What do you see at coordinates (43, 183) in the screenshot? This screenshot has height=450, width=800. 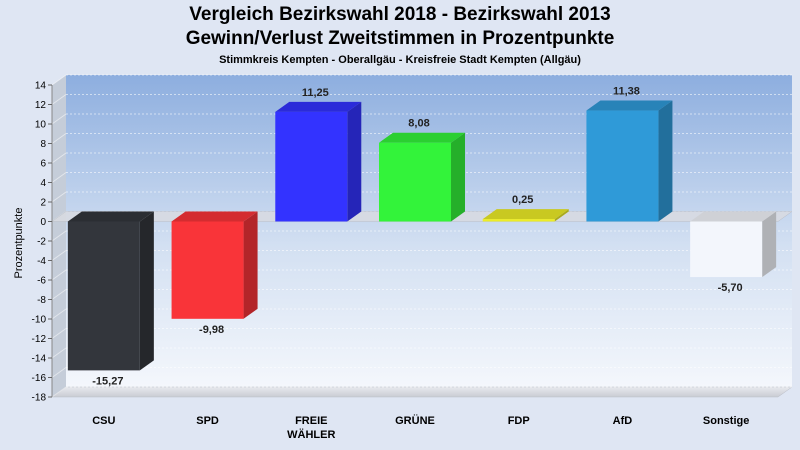 I see `y-tick-label: 4` at bounding box center [43, 183].